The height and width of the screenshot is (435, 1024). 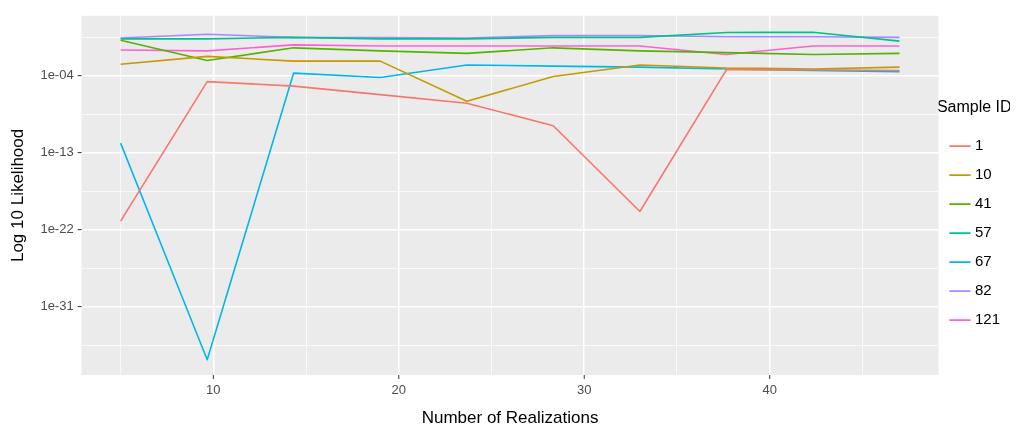 I want to click on legend-label: 41, so click(x=983, y=203).